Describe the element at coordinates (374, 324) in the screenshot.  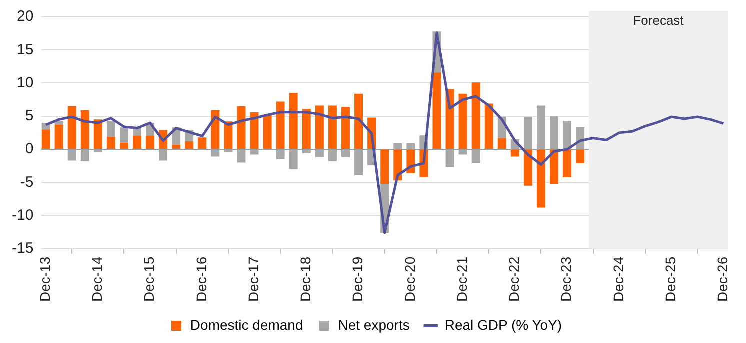
I see `legend-label: Net exports` at that location.